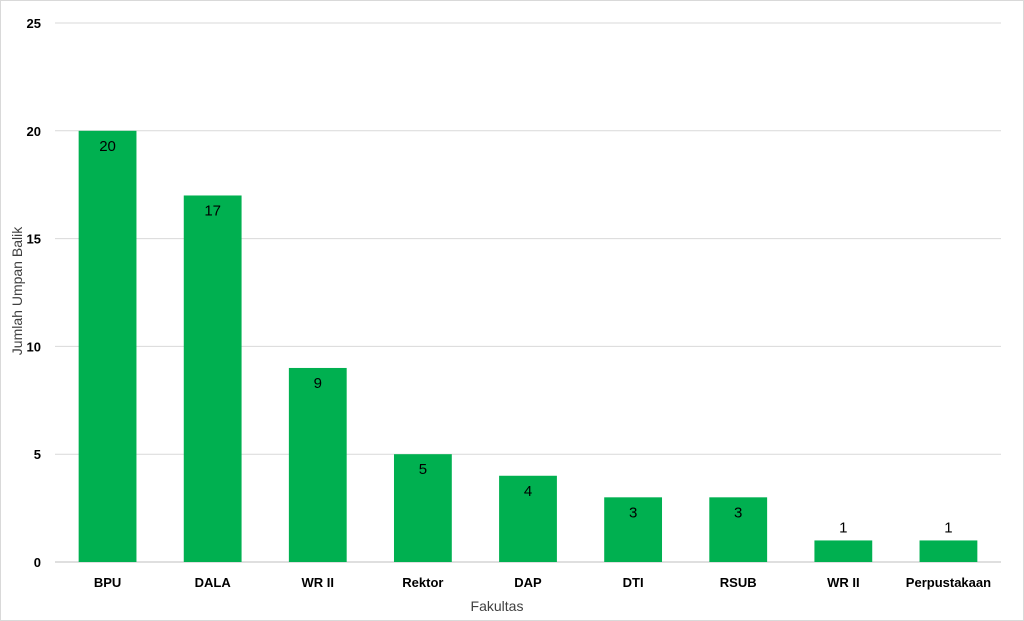 This screenshot has height=621, width=1024. Describe the element at coordinates (34, 293) in the screenshot. I see `y-axis-tick-labels: 0 5 10 15 20 25` at that location.